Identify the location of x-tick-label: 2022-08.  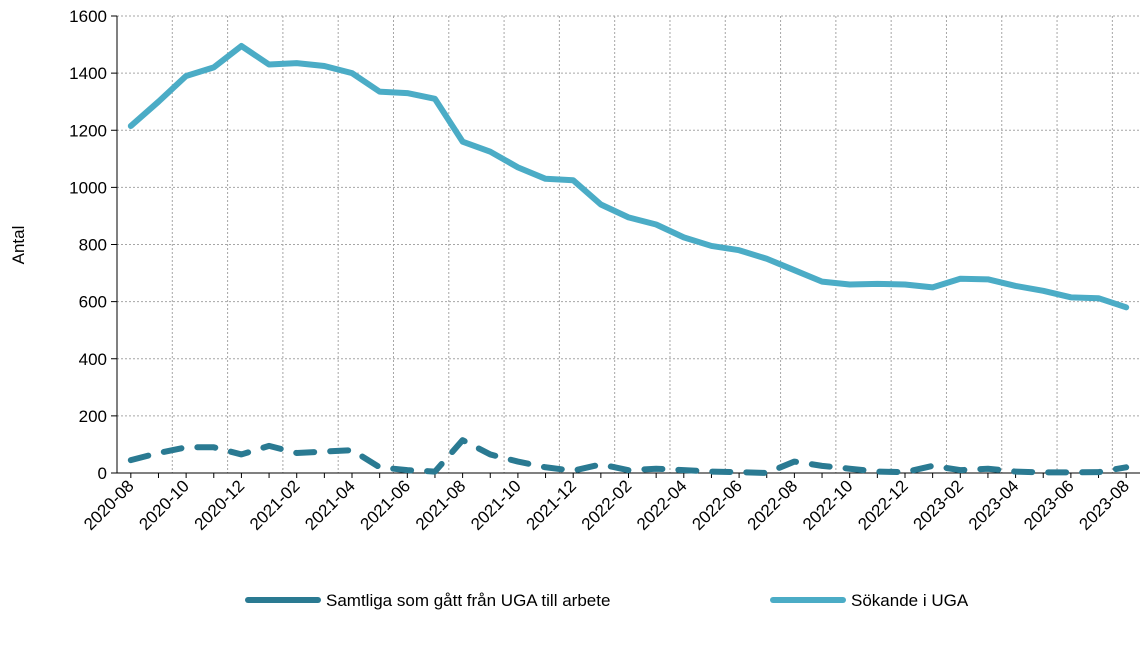
(773, 505).